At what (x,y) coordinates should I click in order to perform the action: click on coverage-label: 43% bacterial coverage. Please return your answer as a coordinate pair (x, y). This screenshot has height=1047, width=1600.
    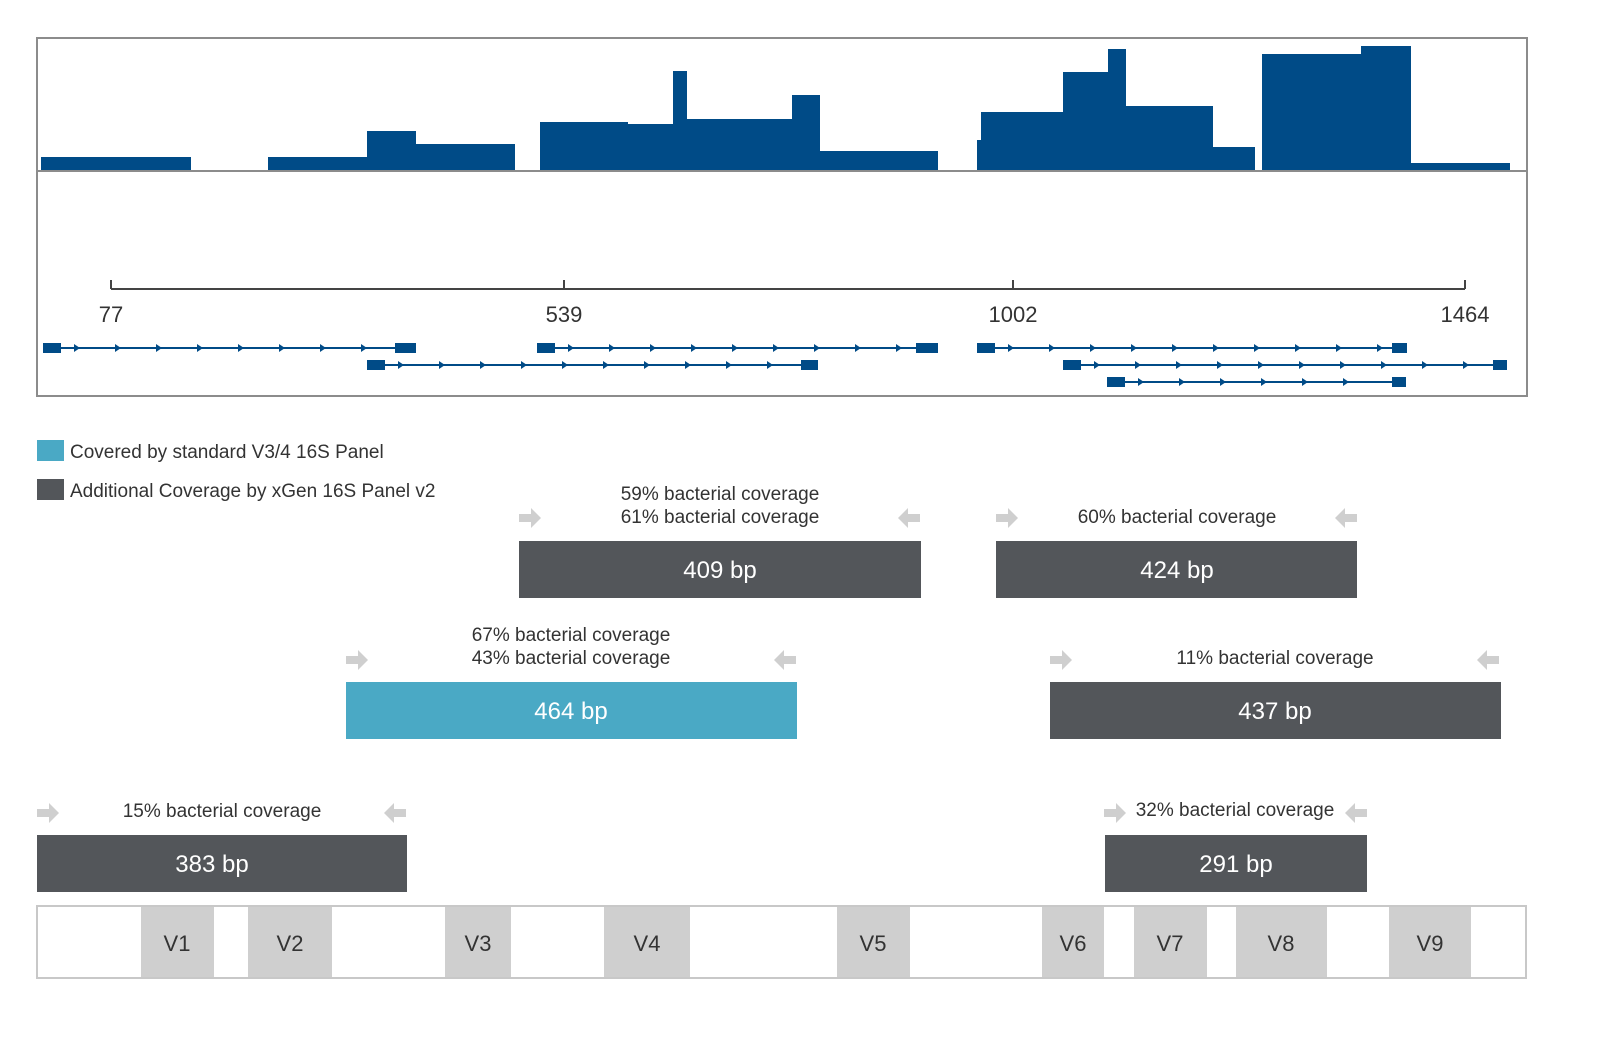
    Looking at the image, I should click on (571, 658).